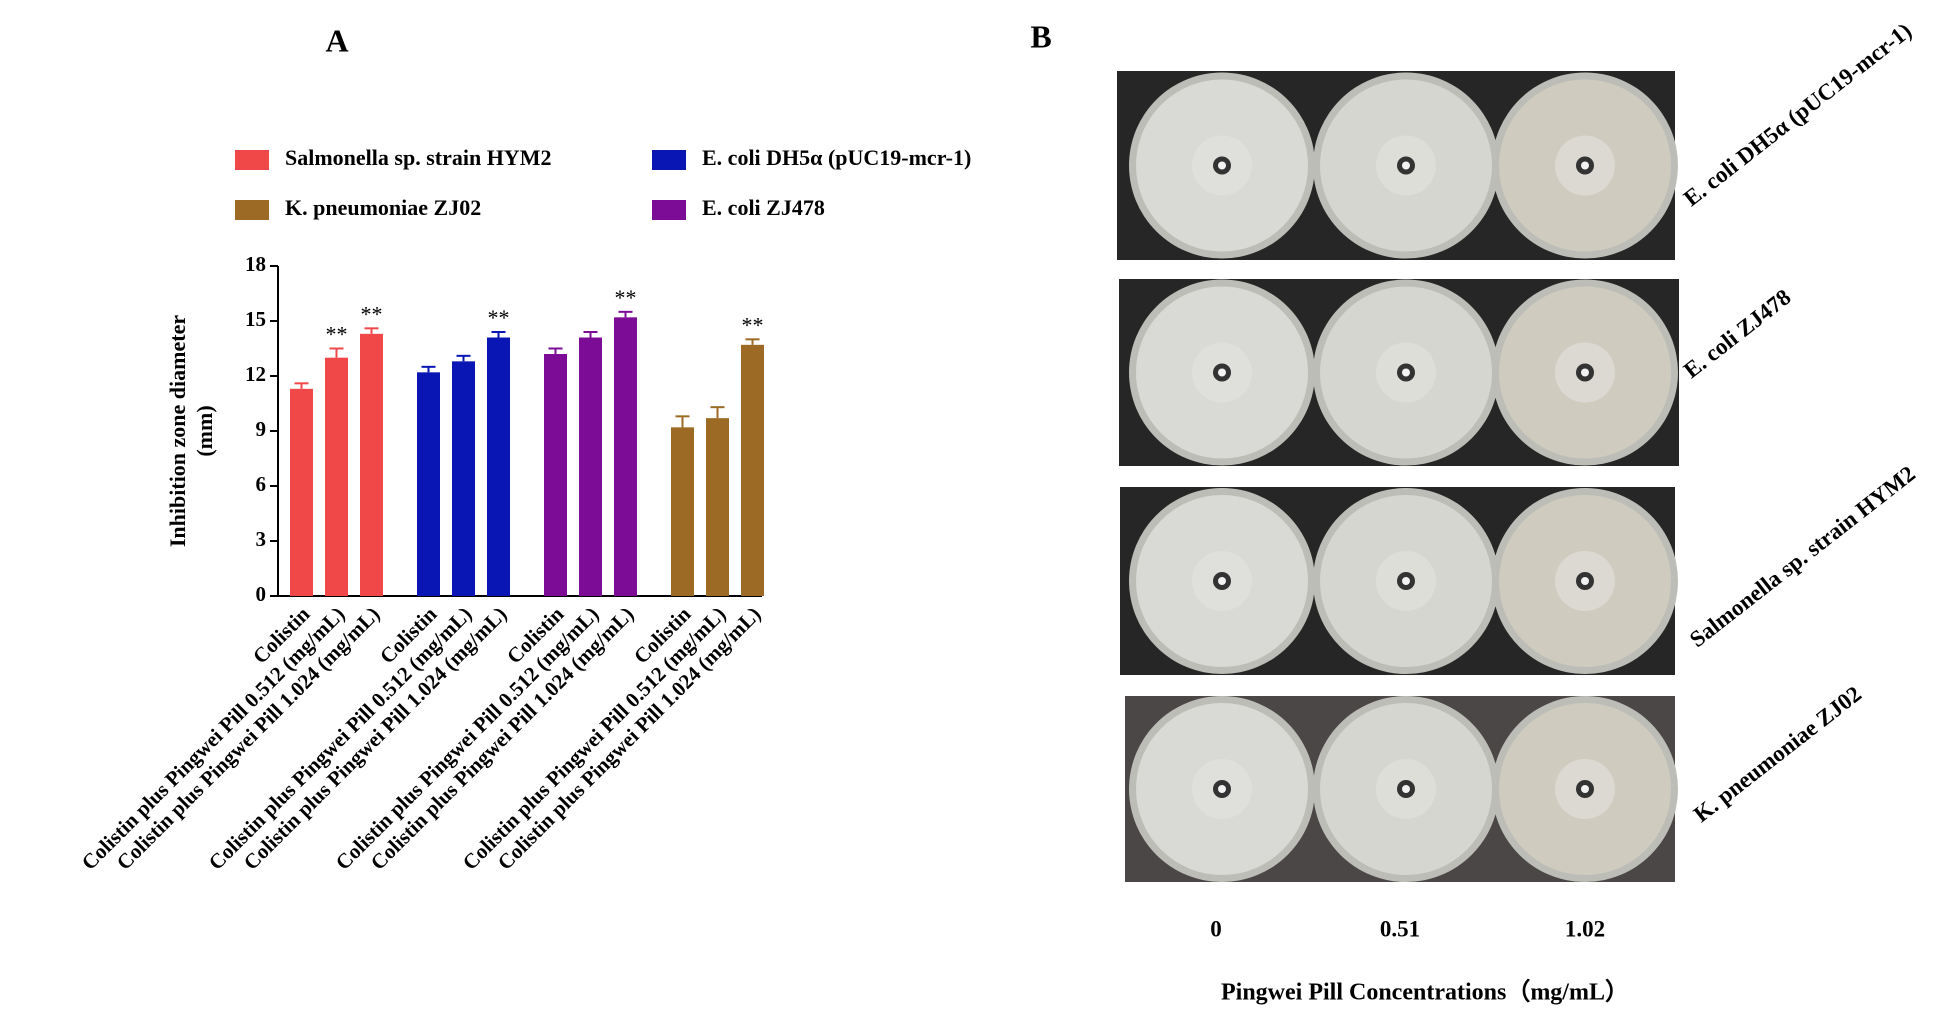  Describe the element at coordinates (1216, 928) in the screenshot. I see `column-label: 0` at that location.